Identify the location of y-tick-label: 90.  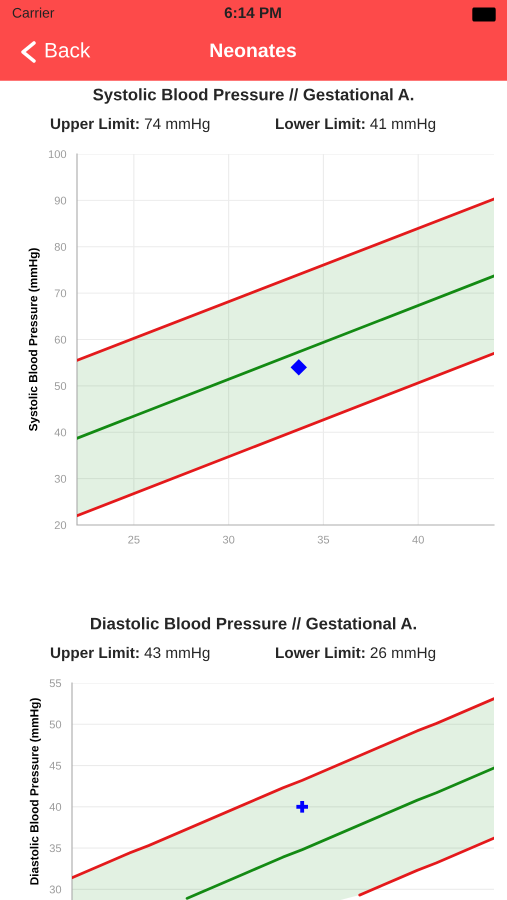
(60, 200).